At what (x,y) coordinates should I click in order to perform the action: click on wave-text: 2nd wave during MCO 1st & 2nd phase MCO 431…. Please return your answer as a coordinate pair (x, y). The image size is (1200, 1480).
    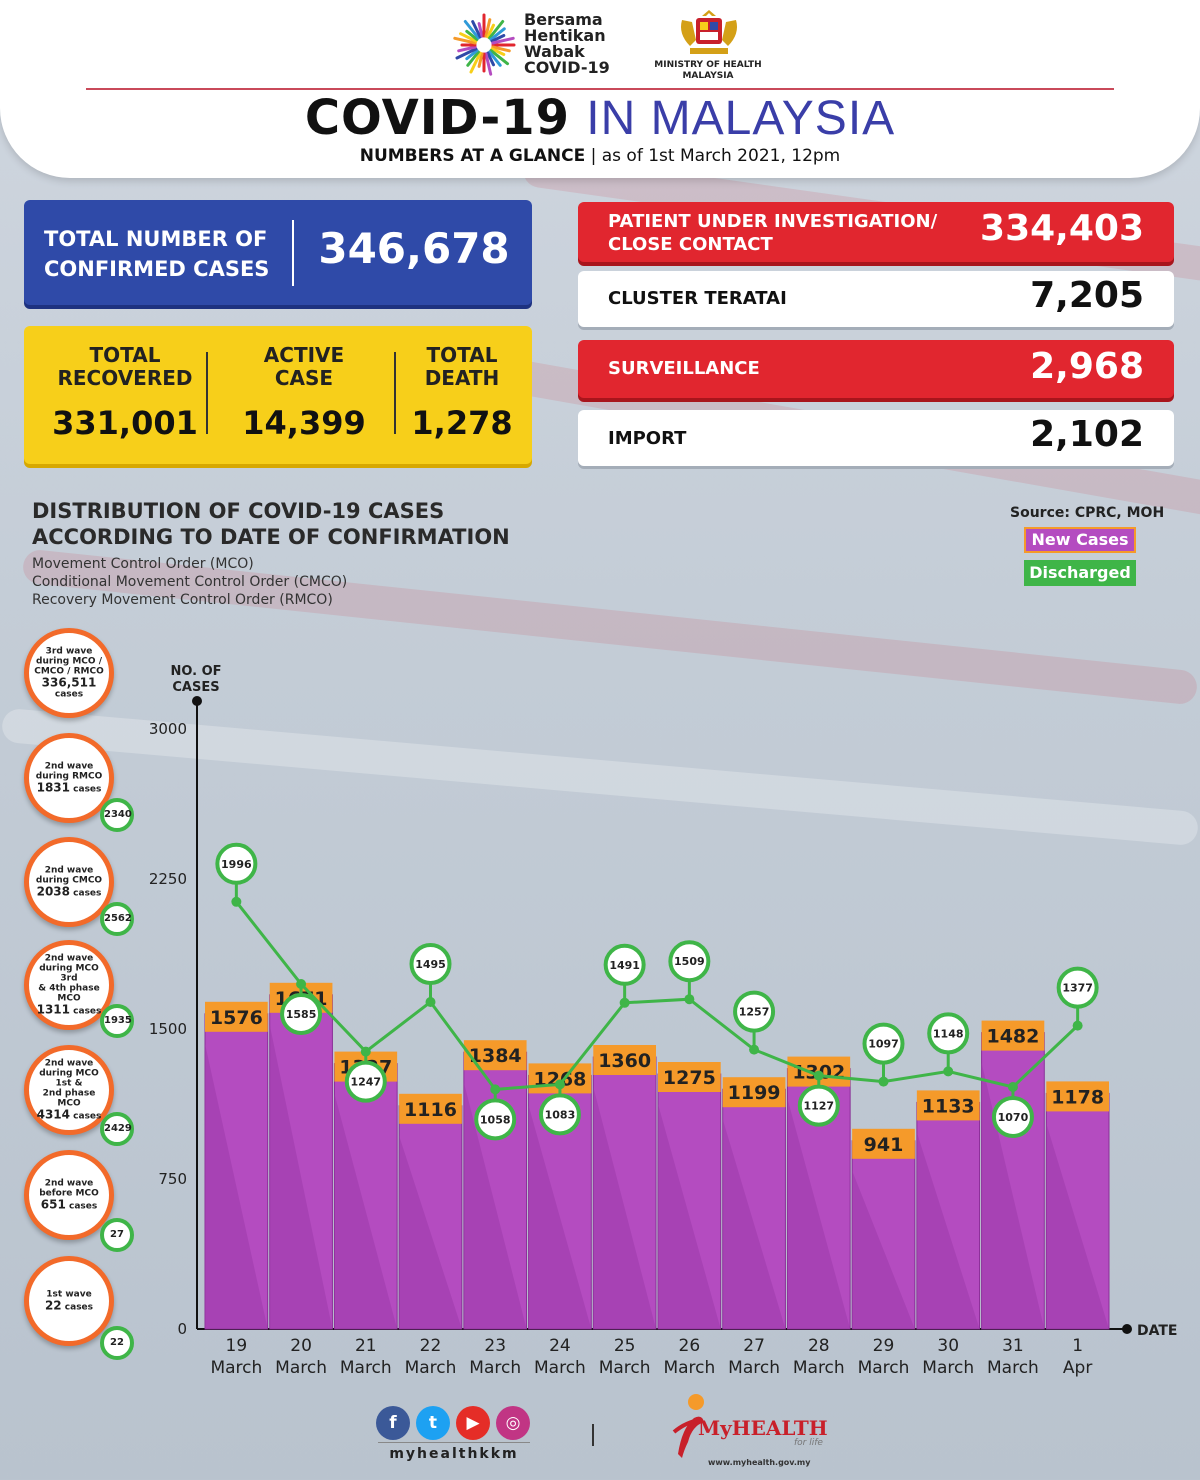
    Looking at the image, I should click on (69, 1090).